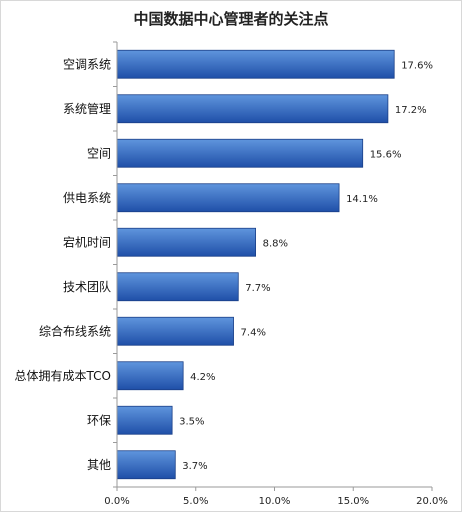 The width and height of the screenshot is (462, 512). Describe the element at coordinates (275, 501) in the screenshot. I see `x-tick-label: 10.0%` at that location.